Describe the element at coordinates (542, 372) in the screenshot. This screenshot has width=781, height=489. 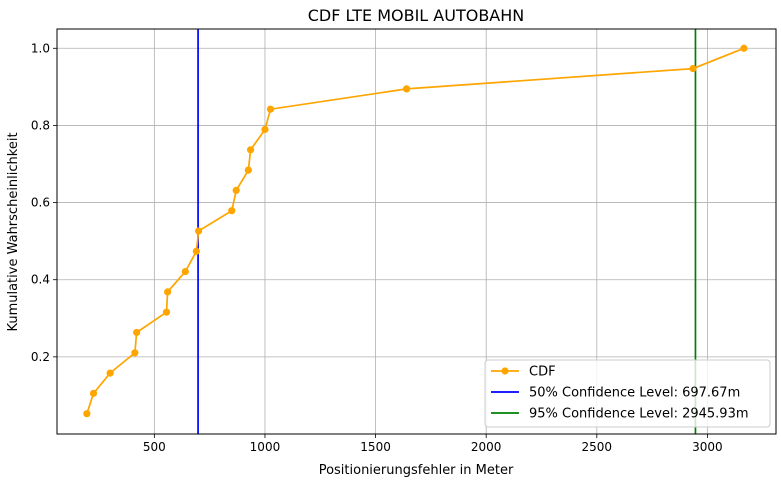
I see `legend-label: CDF` at that location.